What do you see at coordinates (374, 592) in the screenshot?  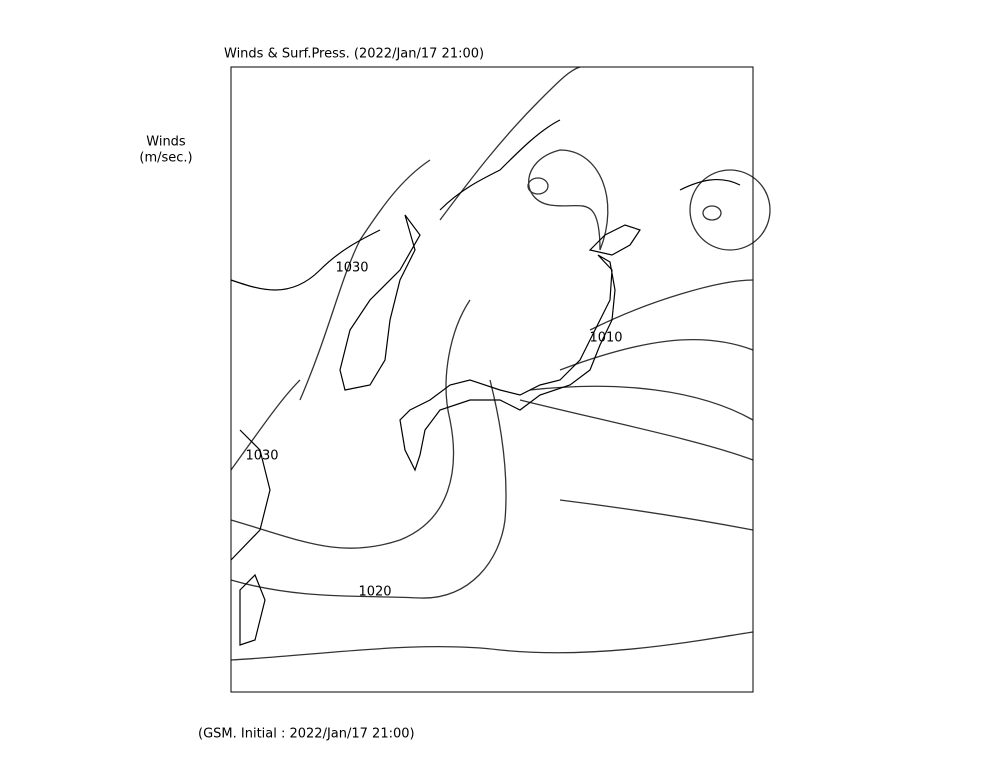 I see `isobar-label: 1020` at bounding box center [374, 592].